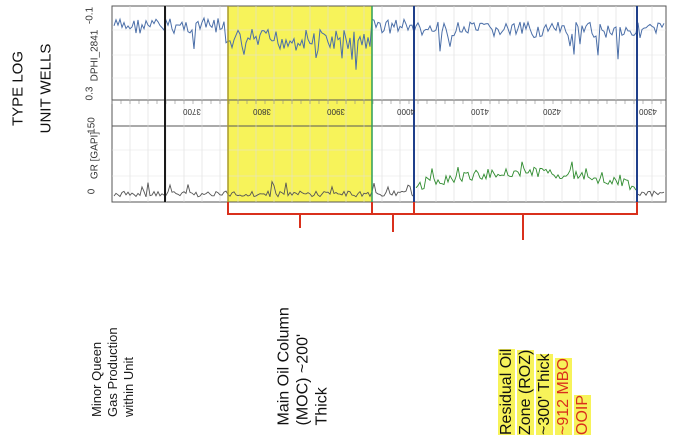  What do you see at coordinates (525, 221) in the screenshot?
I see `roz-bracket` at bounding box center [525, 221].